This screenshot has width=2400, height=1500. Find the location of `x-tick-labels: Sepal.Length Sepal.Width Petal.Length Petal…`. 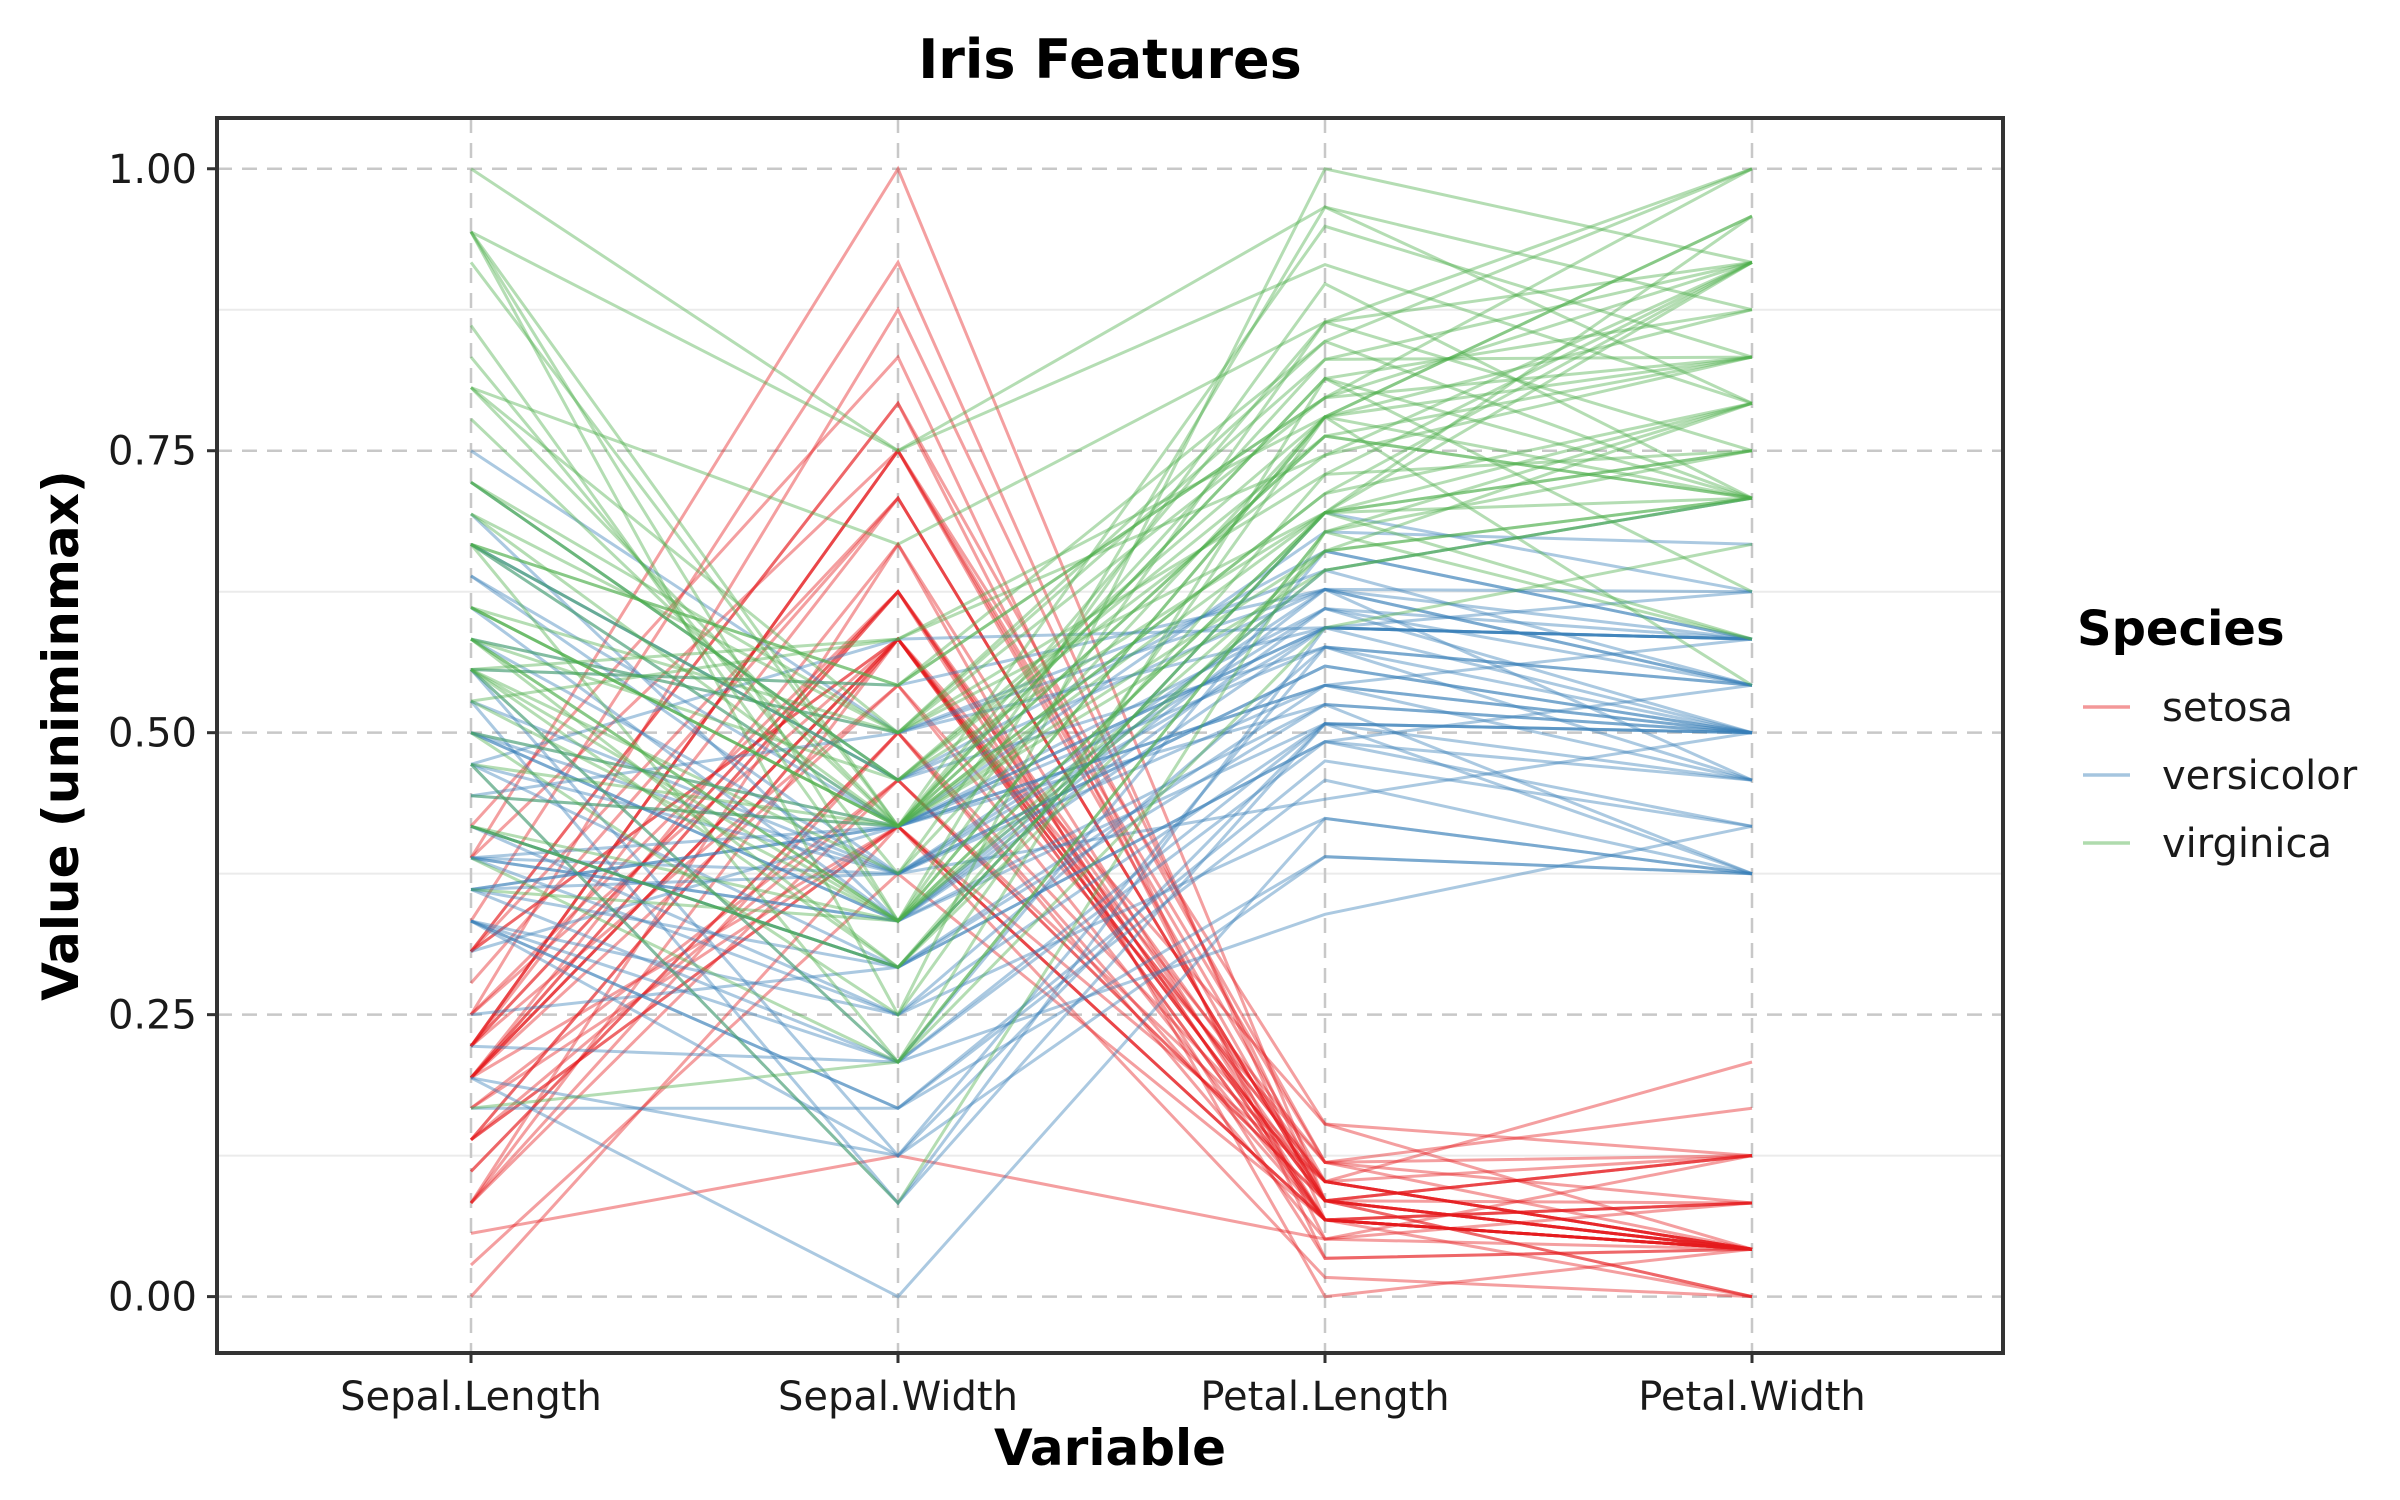

x-tick-labels: Sepal.Length Sepal.Width Petal.Length Petal… is located at coordinates (1103, 1397).